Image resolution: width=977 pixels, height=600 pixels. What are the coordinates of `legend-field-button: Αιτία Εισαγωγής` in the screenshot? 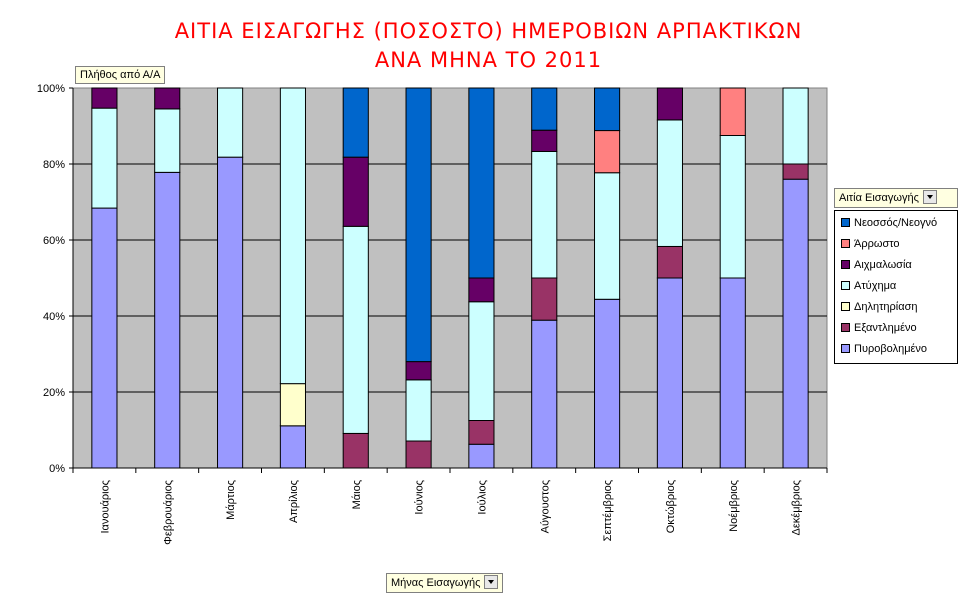 It's located at (896, 198).